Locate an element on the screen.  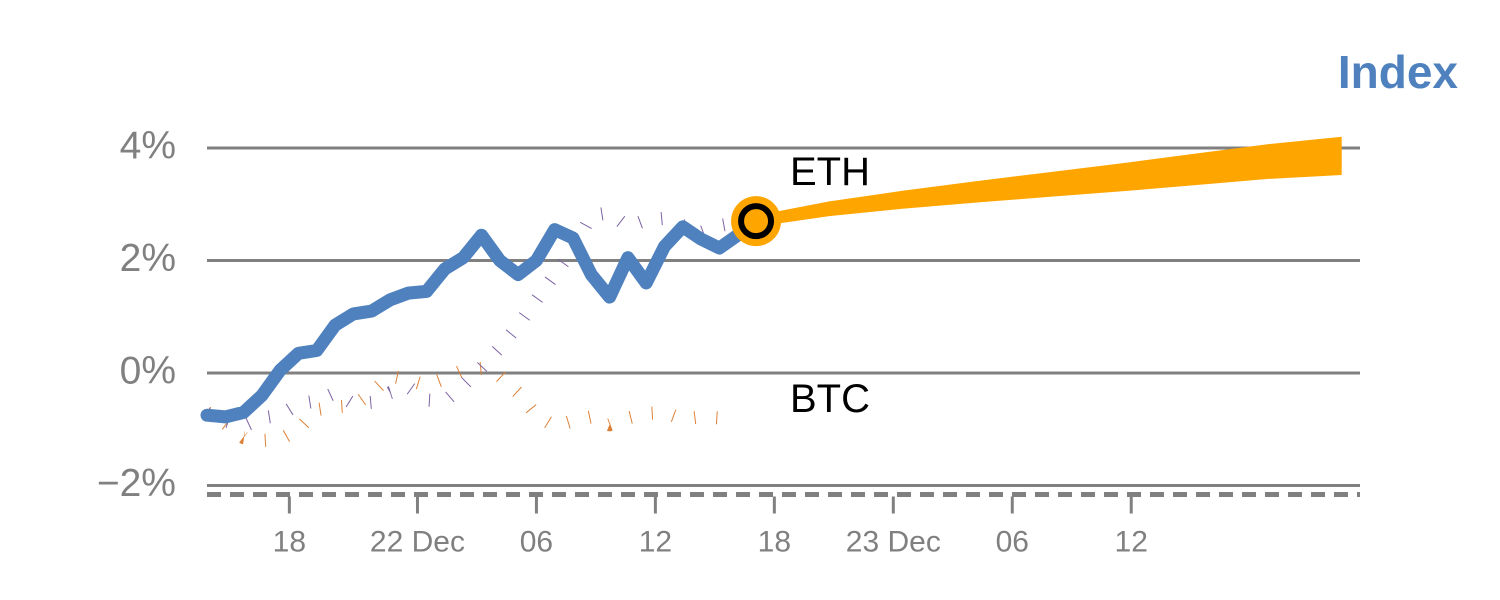
y-axis-tick-label: 4% is located at coordinates (148, 145).